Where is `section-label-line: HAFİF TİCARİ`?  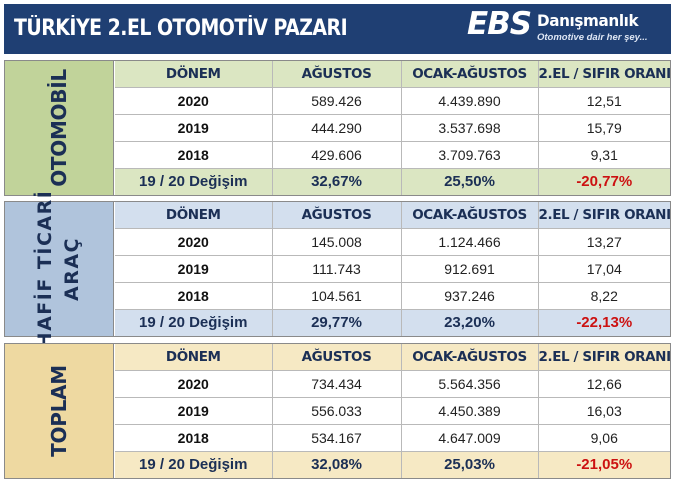 section-label-line: HAFİF TİCARİ is located at coordinates (45, 269).